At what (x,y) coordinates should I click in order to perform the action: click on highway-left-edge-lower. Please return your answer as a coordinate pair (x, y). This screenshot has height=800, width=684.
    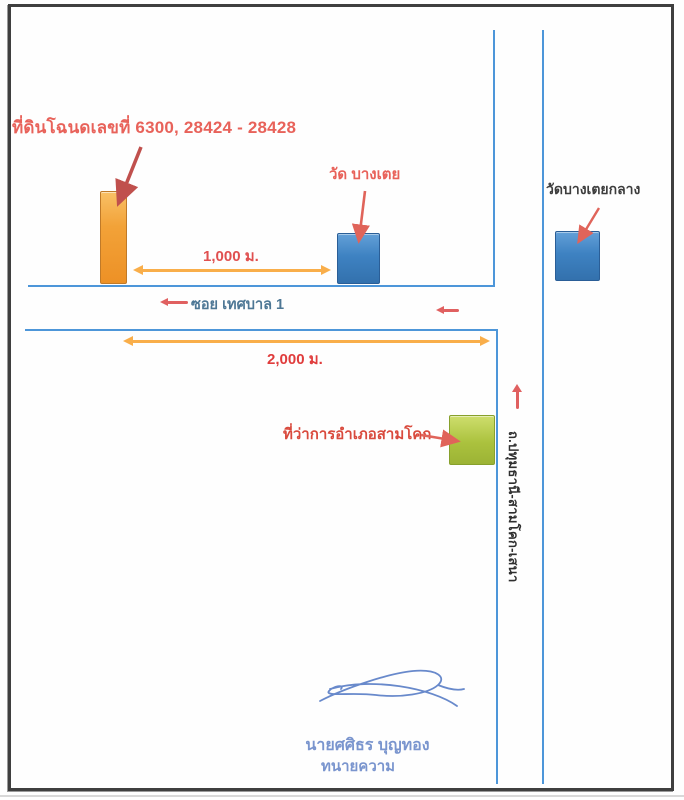
    Looking at the image, I should click on (497, 556).